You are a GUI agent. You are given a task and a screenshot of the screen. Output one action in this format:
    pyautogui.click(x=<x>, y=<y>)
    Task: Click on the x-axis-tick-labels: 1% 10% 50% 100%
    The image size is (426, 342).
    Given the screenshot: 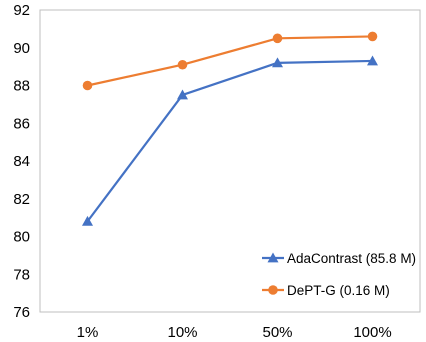 What is the action you would take?
    pyautogui.click(x=234, y=332)
    